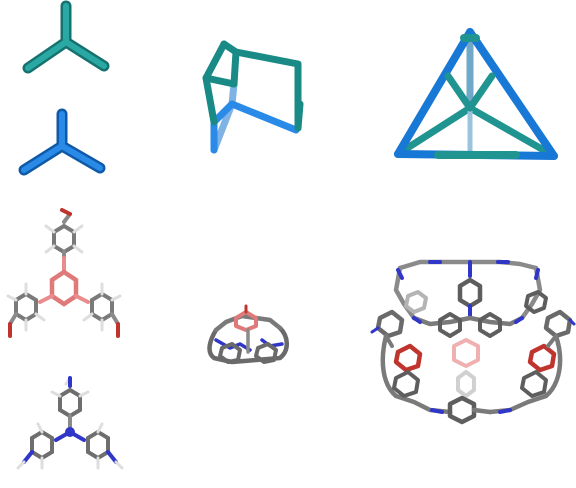  What do you see at coordinates (248, 334) in the screenshot?
I see `small-cage-molecule` at bounding box center [248, 334].